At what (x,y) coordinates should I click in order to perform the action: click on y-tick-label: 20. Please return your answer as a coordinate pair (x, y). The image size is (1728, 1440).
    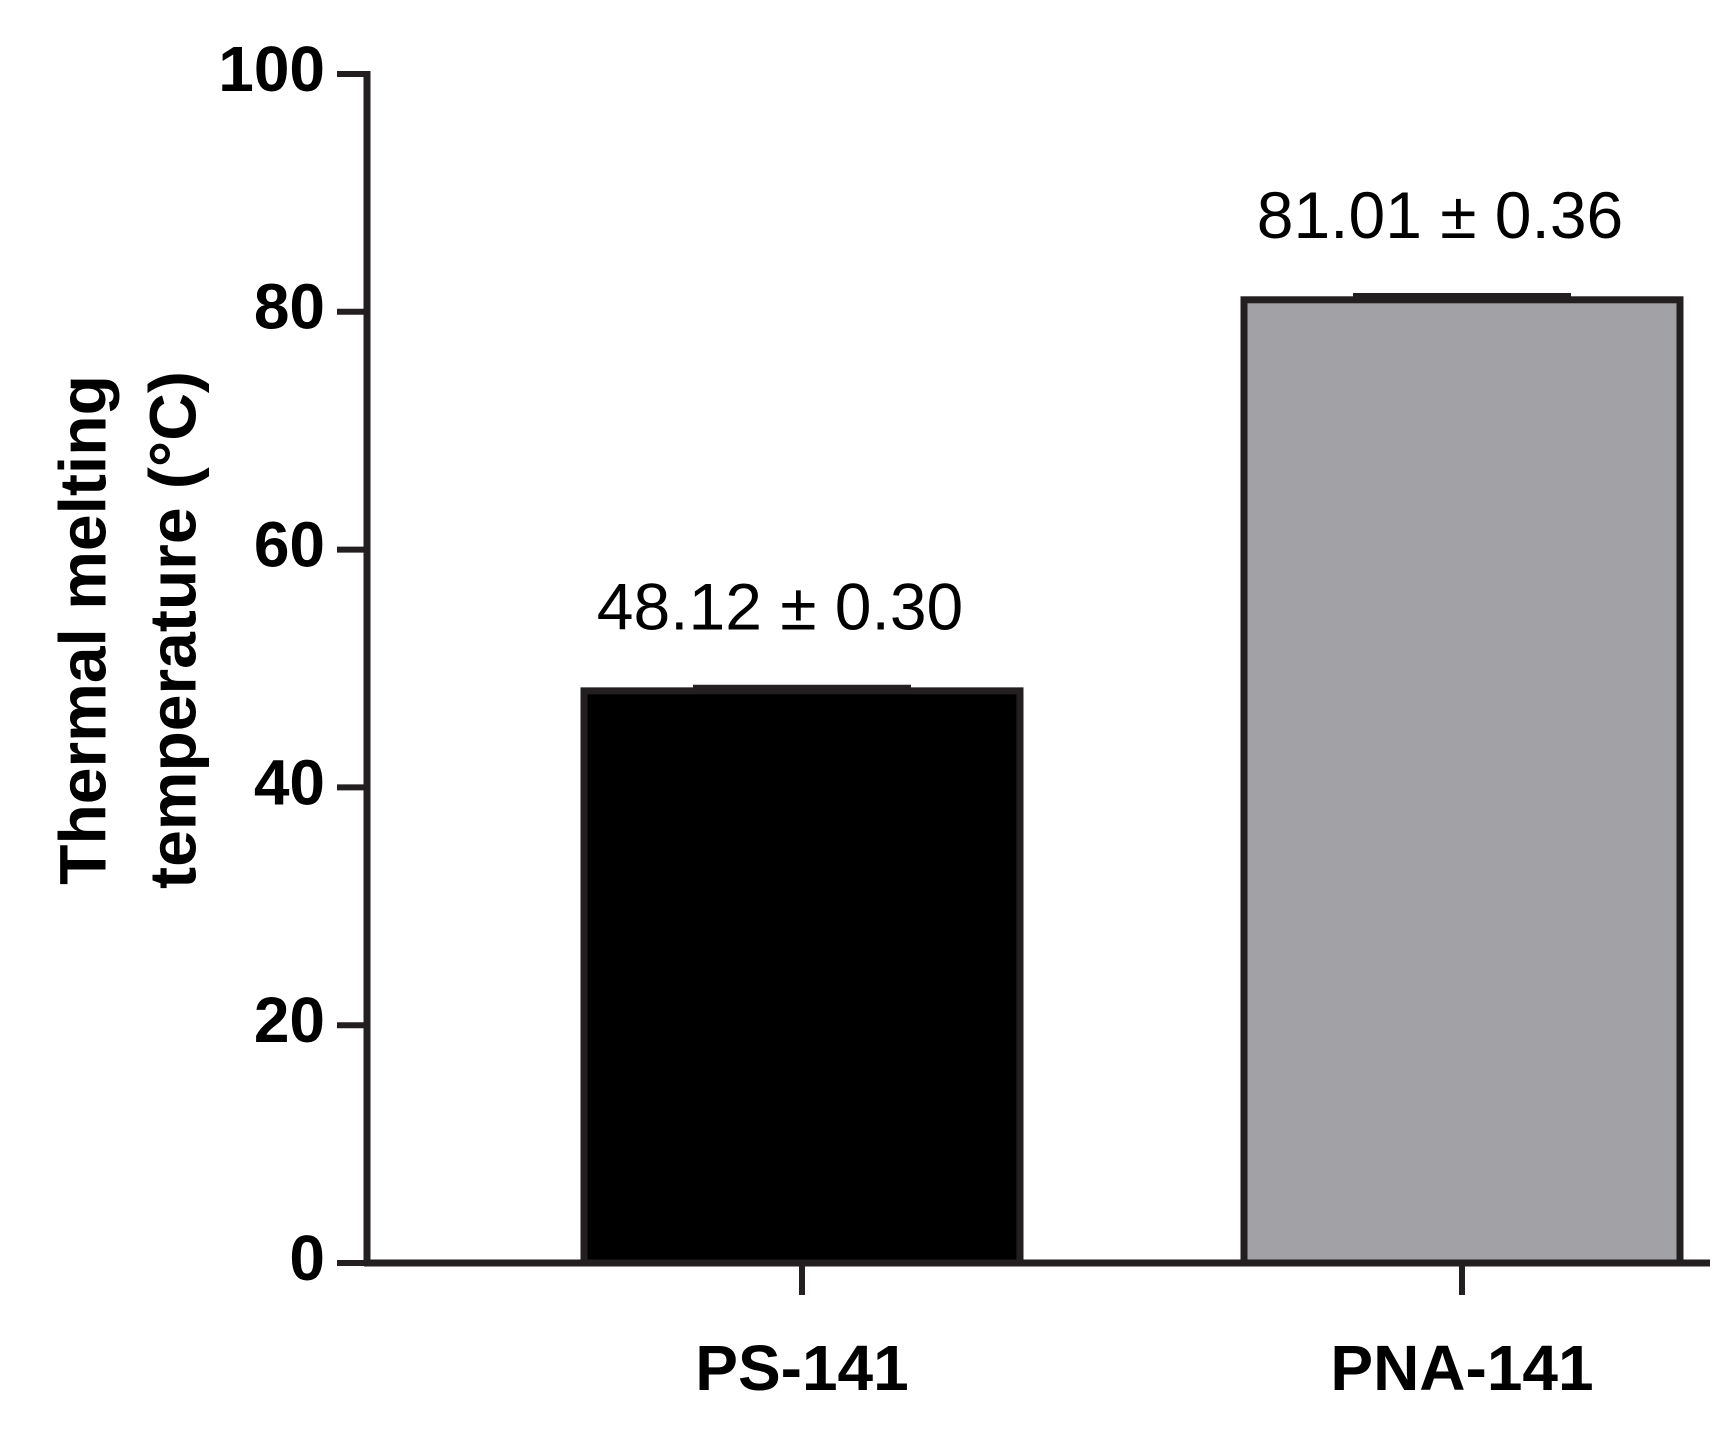
    Looking at the image, I should click on (289, 1020).